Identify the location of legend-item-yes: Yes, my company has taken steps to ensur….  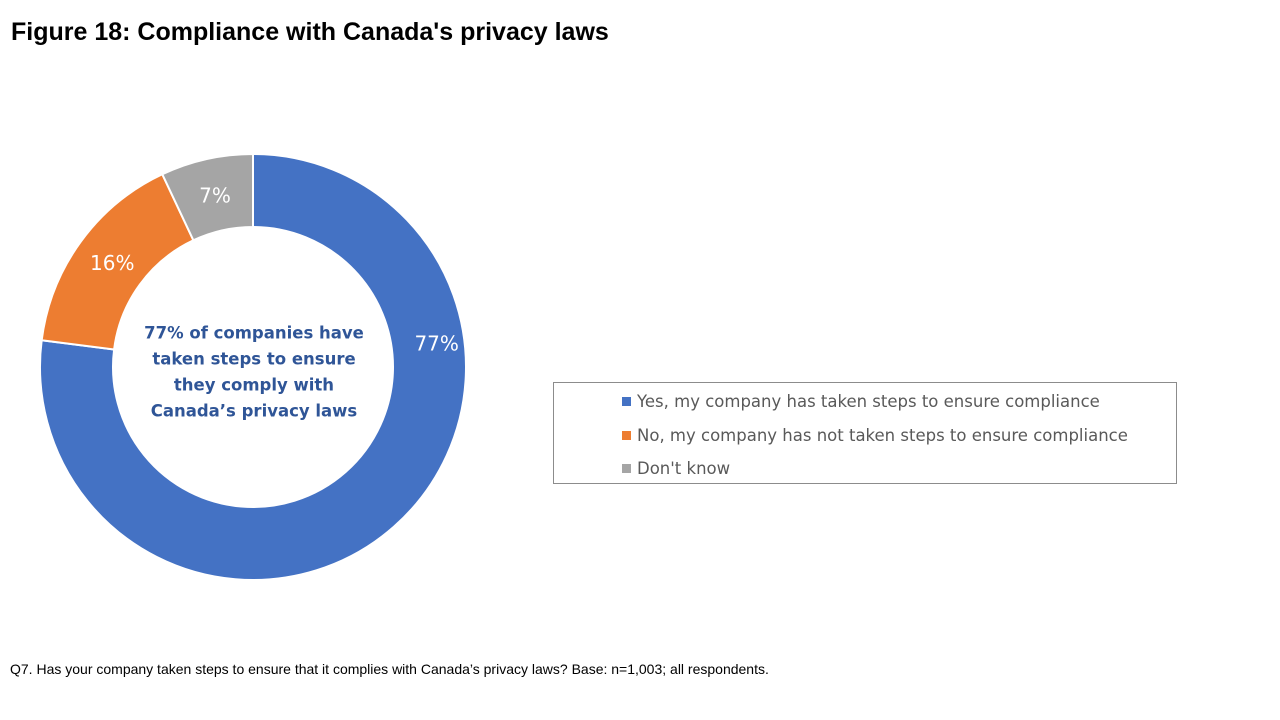
(861, 401).